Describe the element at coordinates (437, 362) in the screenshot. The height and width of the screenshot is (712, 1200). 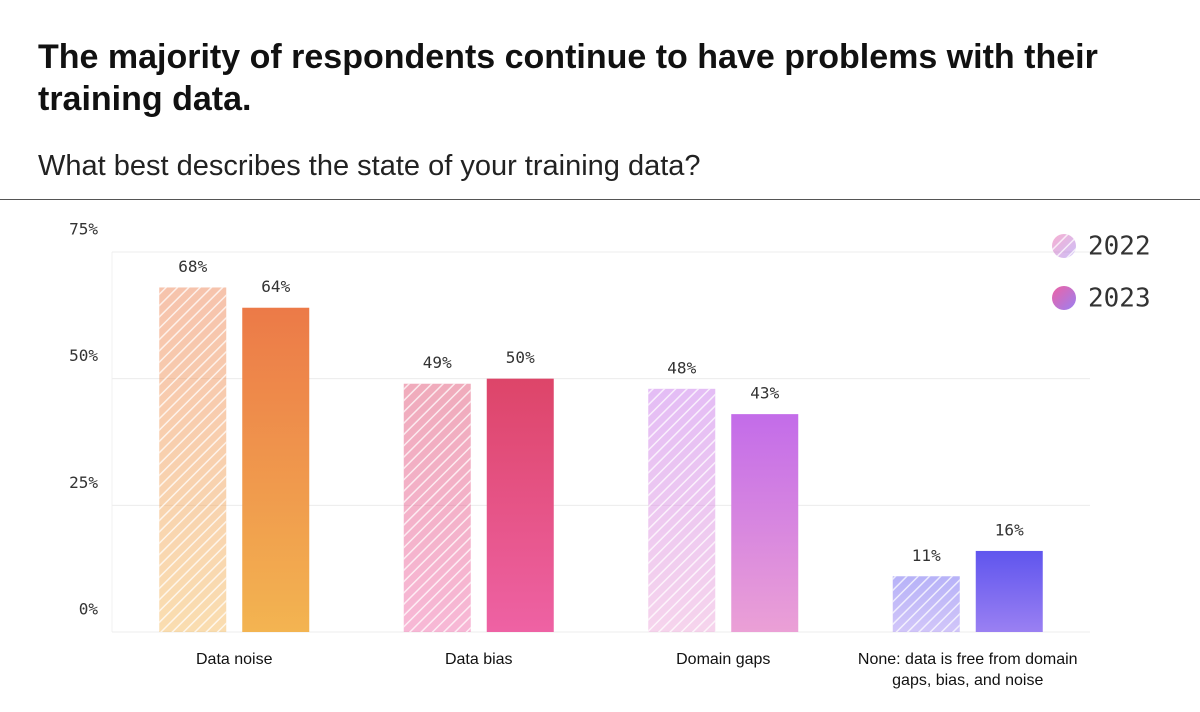
I see `value-label: 49%` at that location.